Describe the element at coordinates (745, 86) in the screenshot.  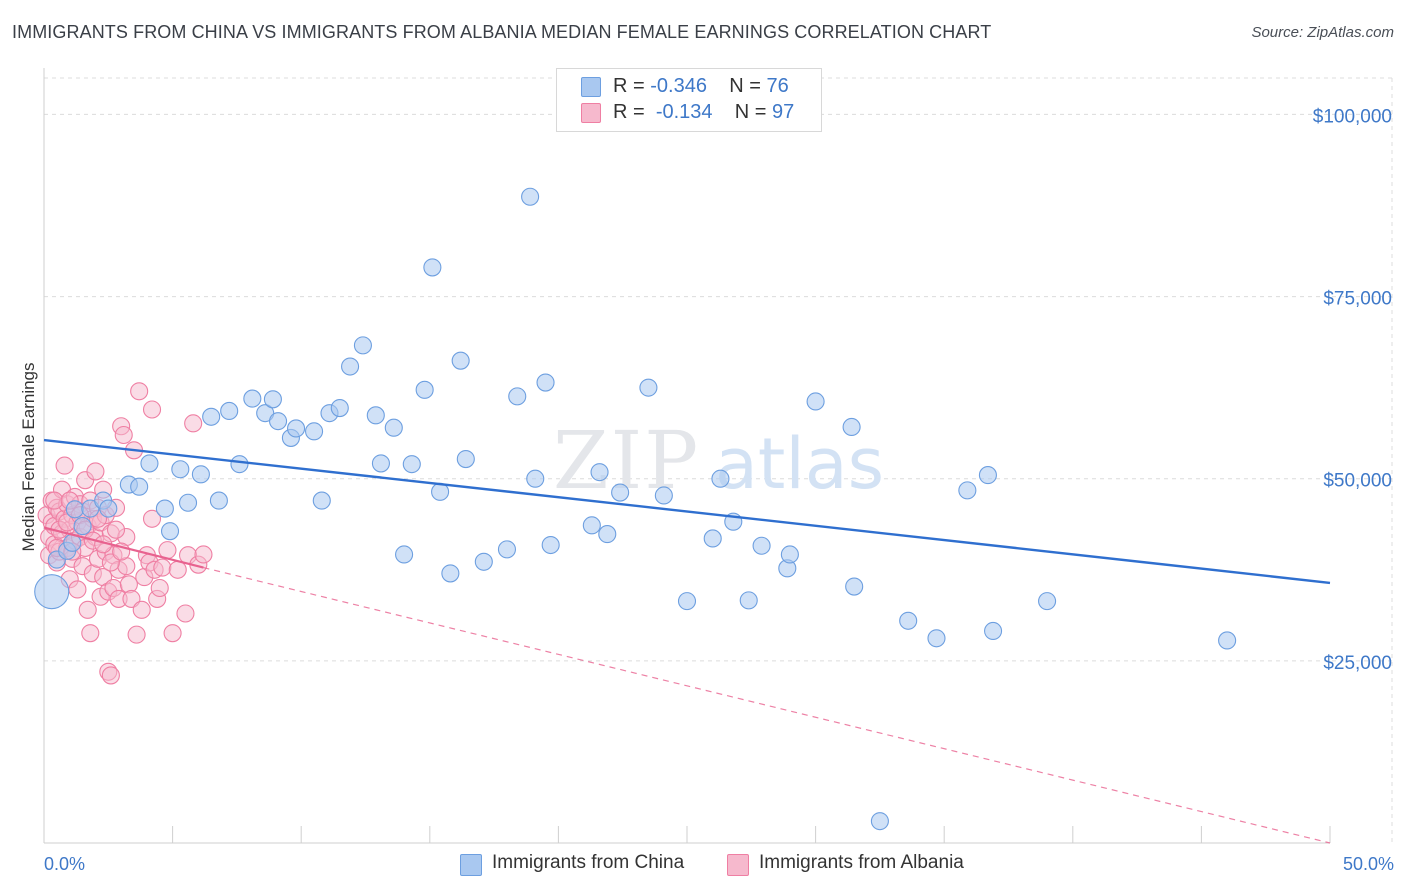
I see `china-n-label: N =` at that location.